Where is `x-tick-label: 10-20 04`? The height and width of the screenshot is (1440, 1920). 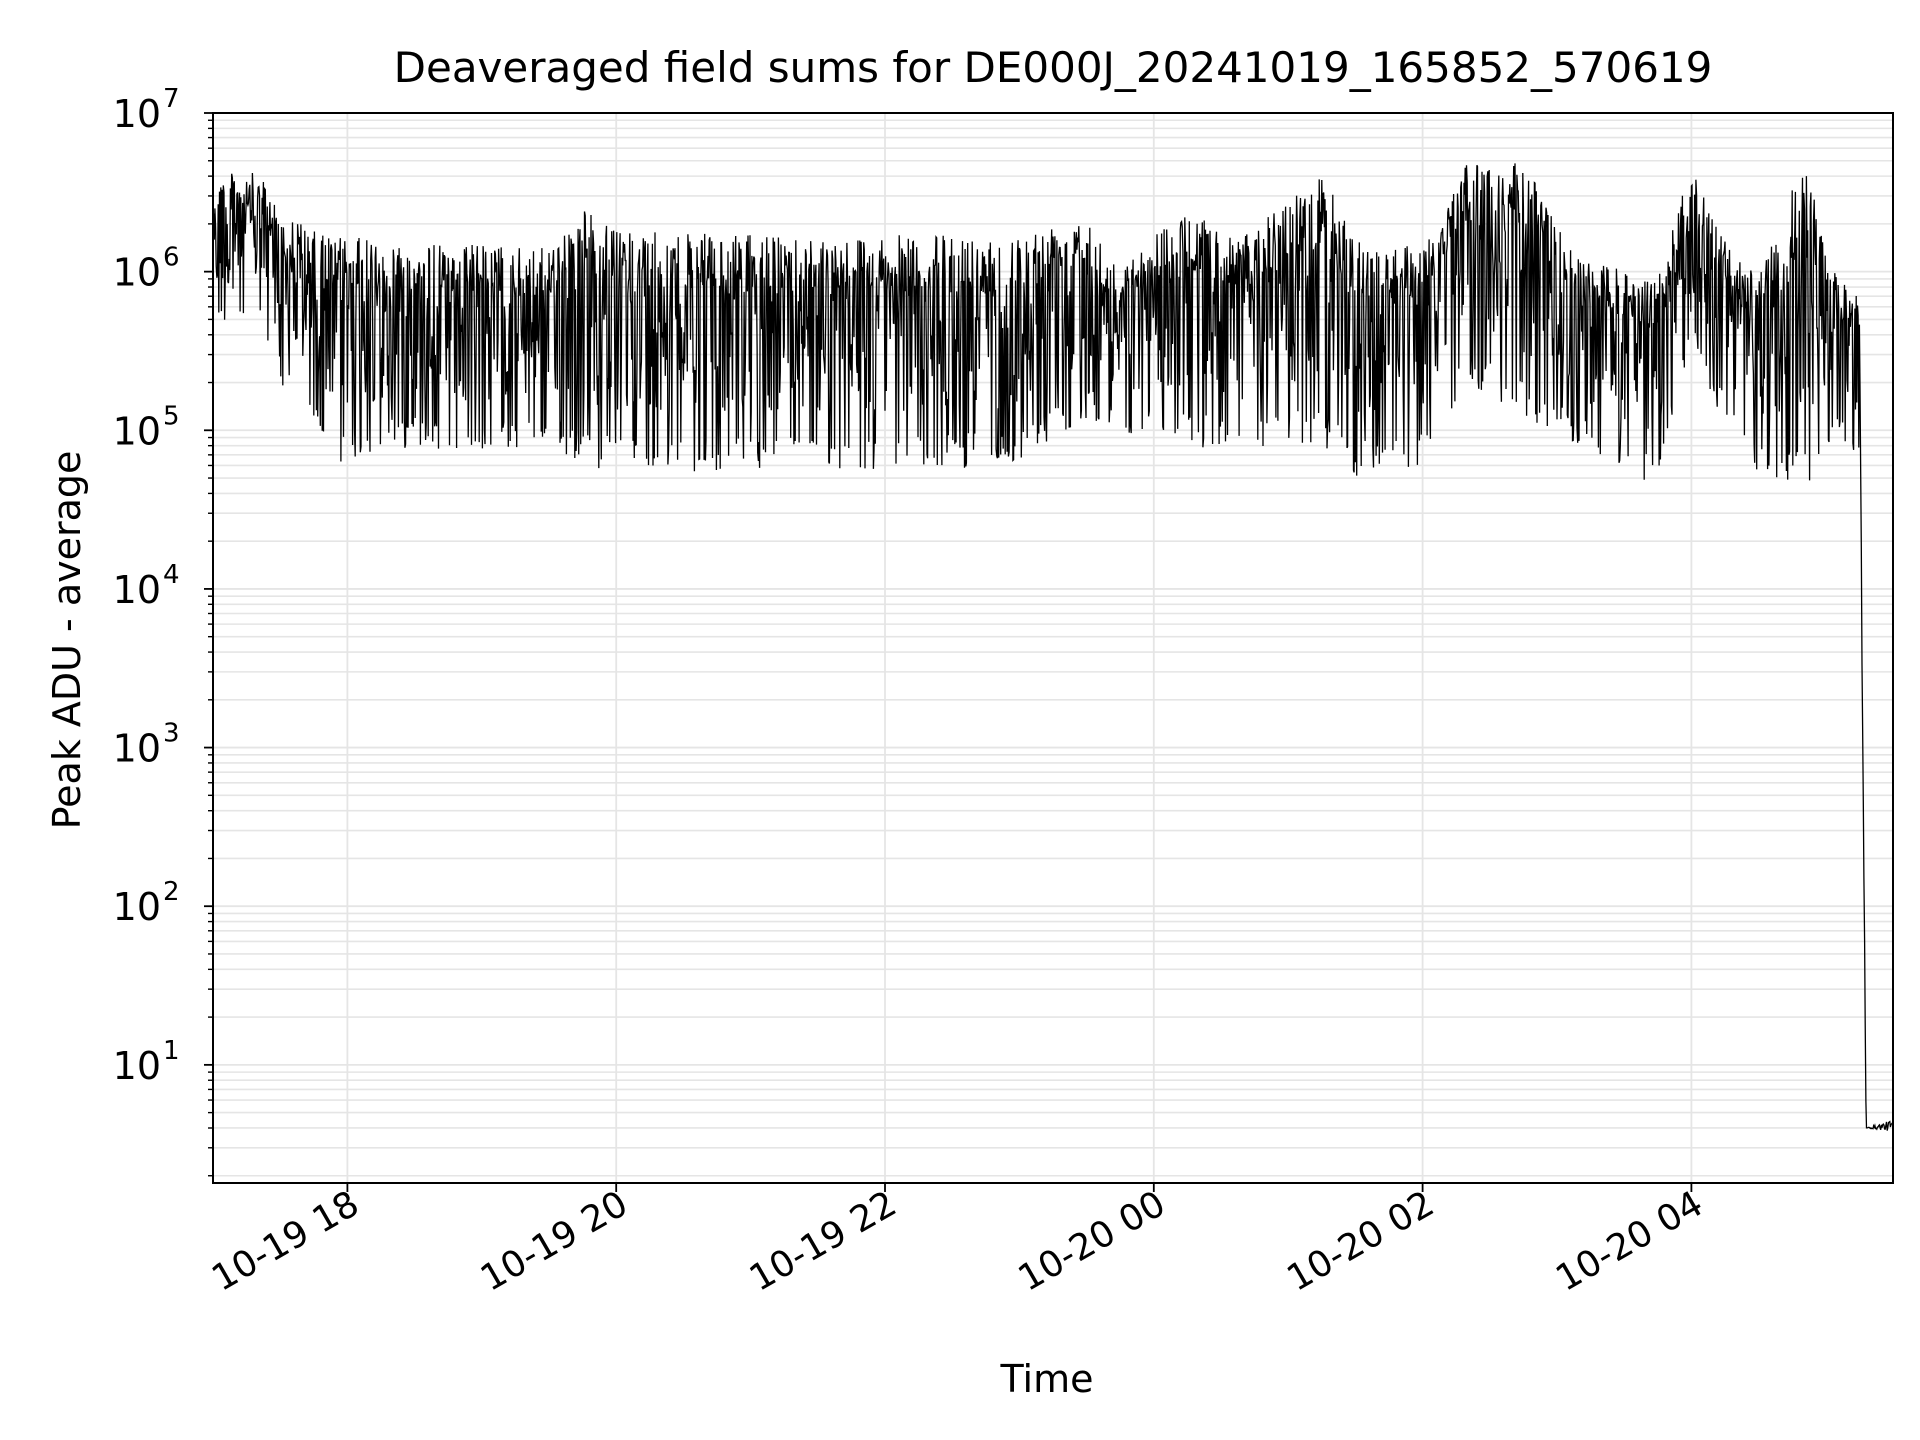 x-tick-label: 10-20 04 is located at coordinates (1629, 1241).